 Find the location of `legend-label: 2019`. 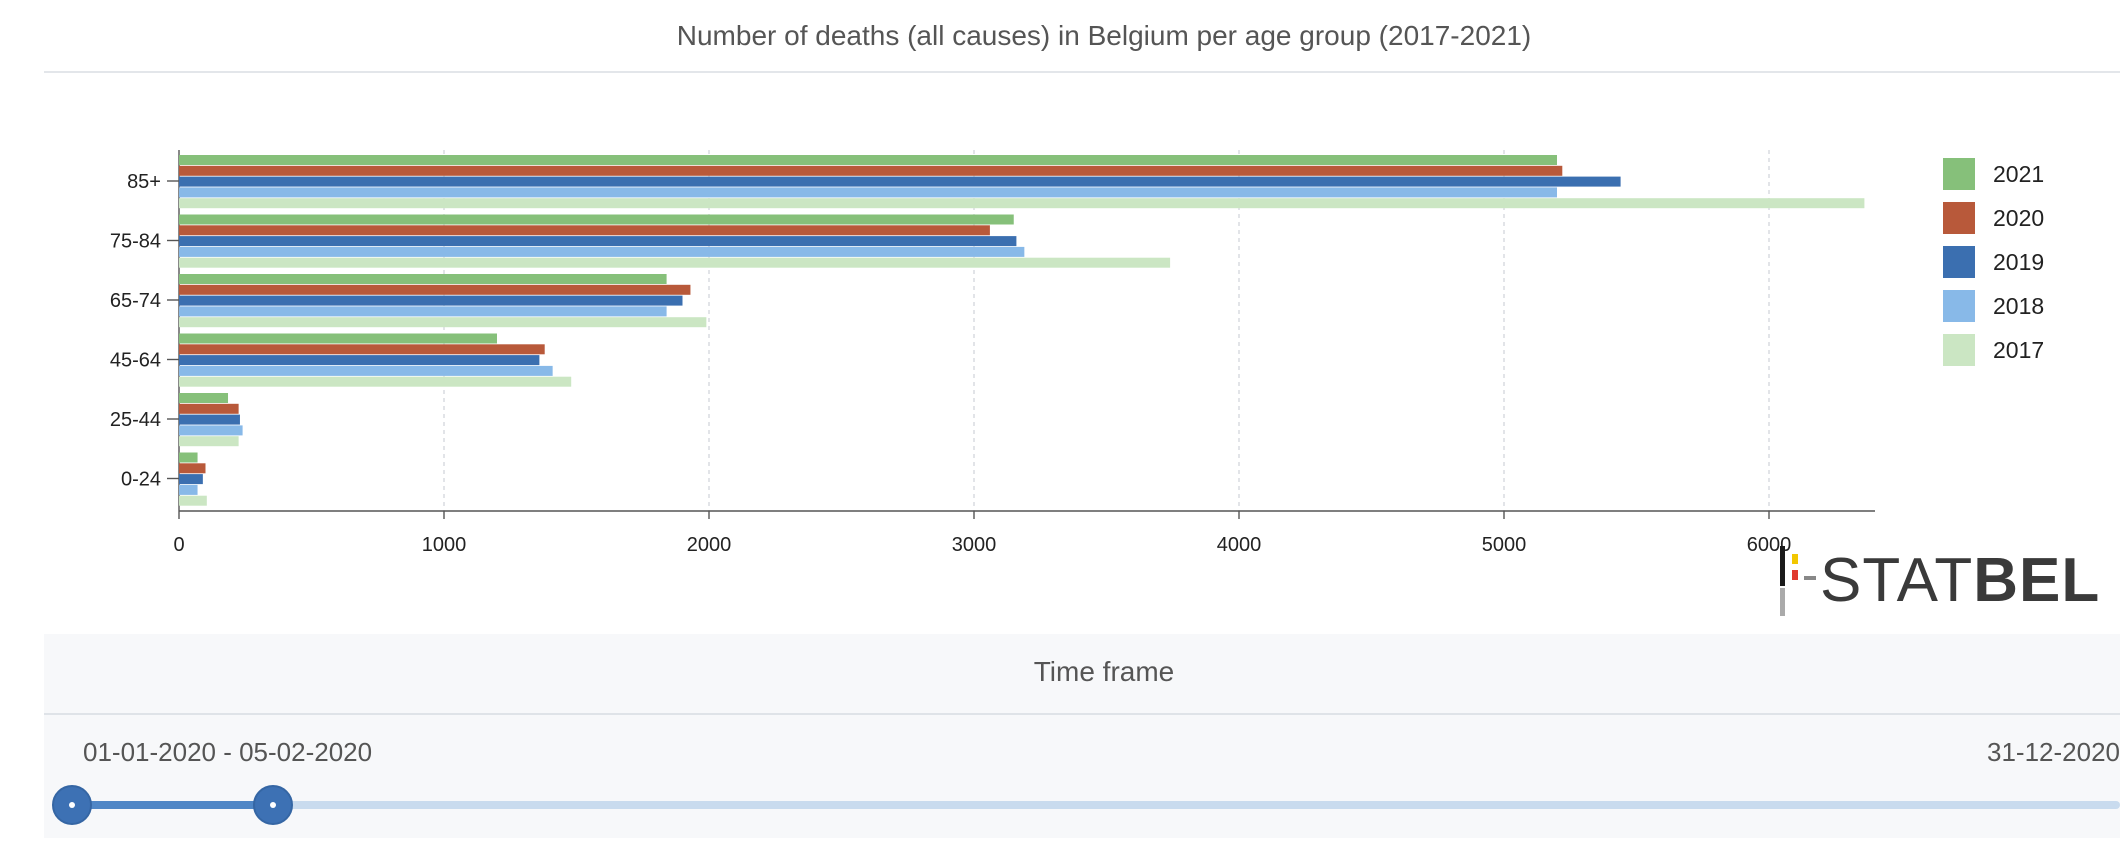

legend-label: 2019 is located at coordinates (2018, 262).